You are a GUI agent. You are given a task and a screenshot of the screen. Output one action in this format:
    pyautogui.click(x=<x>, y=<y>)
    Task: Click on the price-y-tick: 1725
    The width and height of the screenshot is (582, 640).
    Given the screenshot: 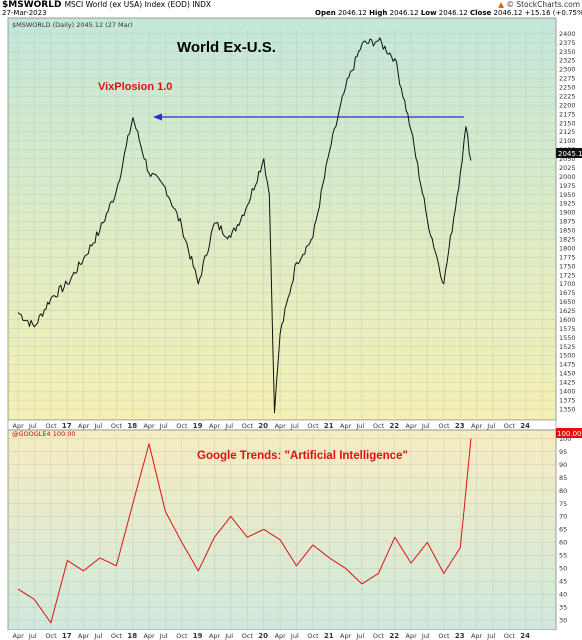 What is the action you would take?
    pyautogui.click(x=567, y=275)
    